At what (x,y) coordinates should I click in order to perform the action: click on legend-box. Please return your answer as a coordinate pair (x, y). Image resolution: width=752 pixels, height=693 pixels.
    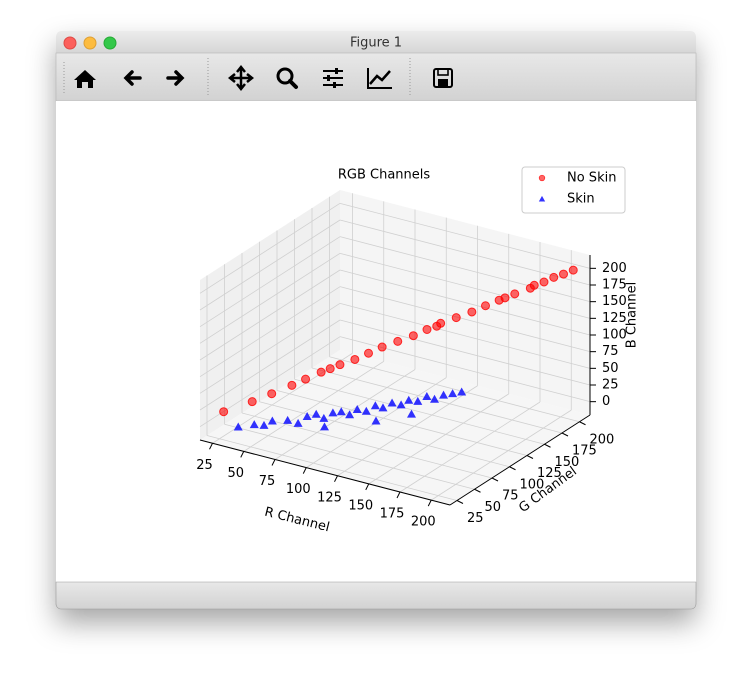
    Looking at the image, I should click on (573, 190).